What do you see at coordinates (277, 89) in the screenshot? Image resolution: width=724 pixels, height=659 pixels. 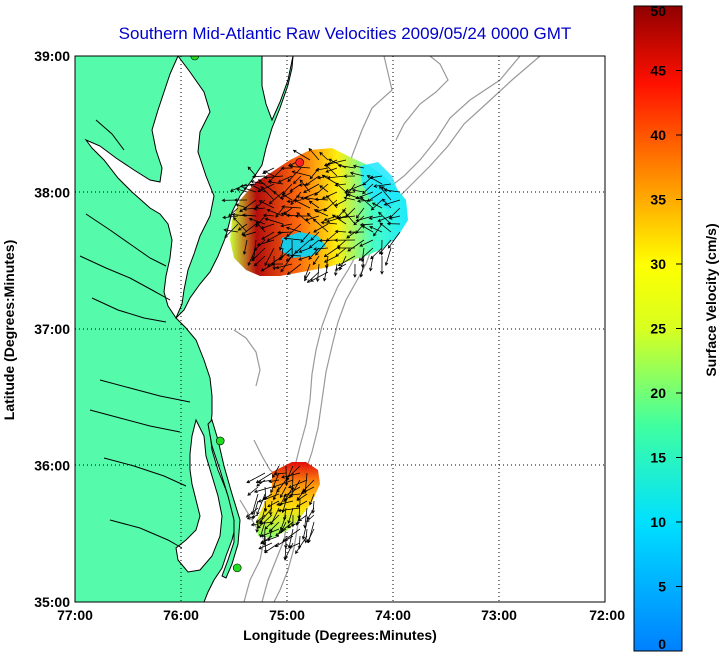 I see `delaware-bay` at bounding box center [277, 89].